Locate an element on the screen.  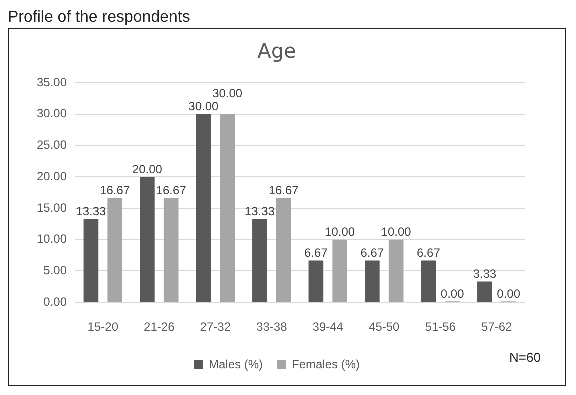
x-tick-label: 39-44 is located at coordinates (328, 327).